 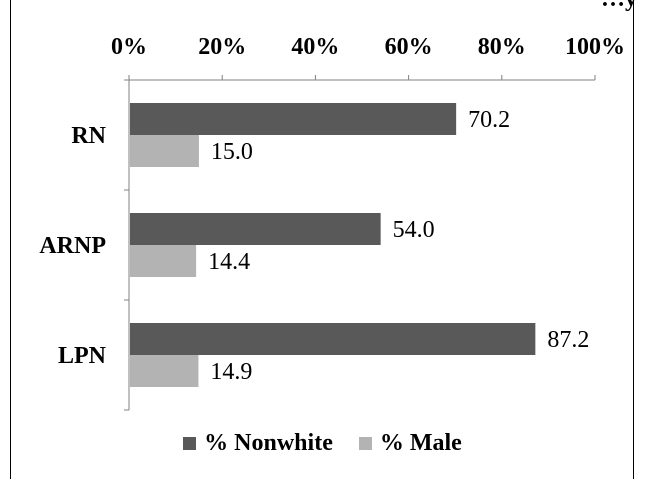 I want to click on x-tick-label: 60%, so click(x=409, y=47).